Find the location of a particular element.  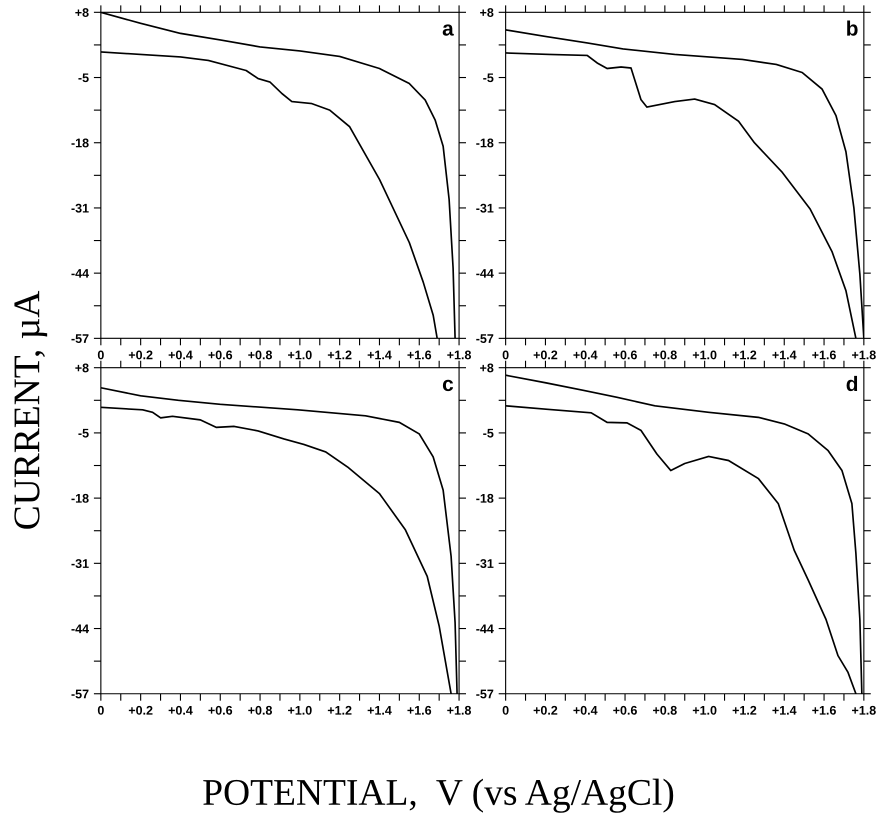

annotation: c is located at coordinates (448, 386).